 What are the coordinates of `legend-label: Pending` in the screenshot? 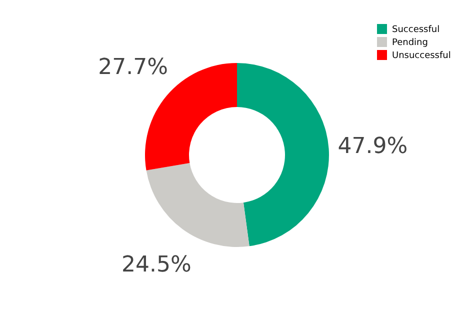 It's located at (410, 43).